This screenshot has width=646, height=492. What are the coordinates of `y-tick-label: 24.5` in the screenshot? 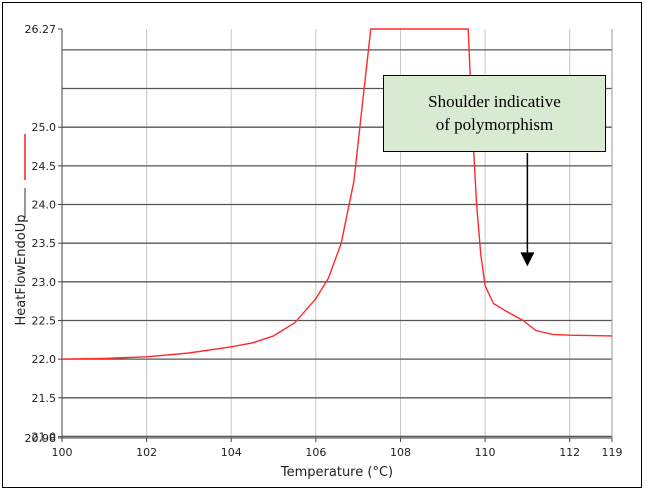 It's located at (44, 166).